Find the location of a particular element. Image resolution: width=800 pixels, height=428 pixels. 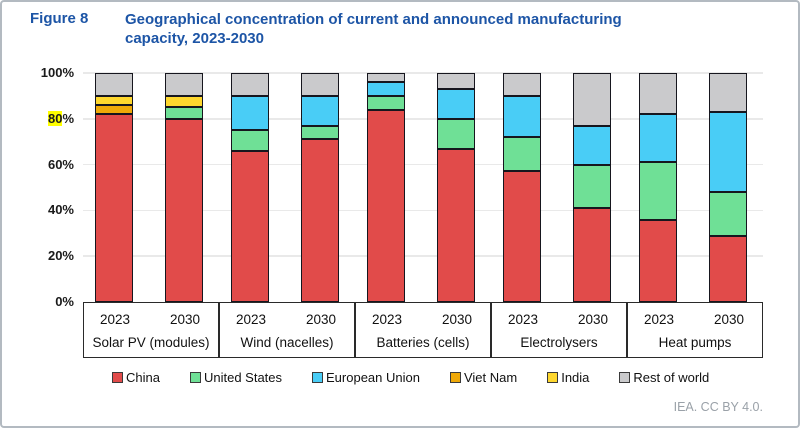

figure-label: Figure 8 is located at coordinates (59, 18).